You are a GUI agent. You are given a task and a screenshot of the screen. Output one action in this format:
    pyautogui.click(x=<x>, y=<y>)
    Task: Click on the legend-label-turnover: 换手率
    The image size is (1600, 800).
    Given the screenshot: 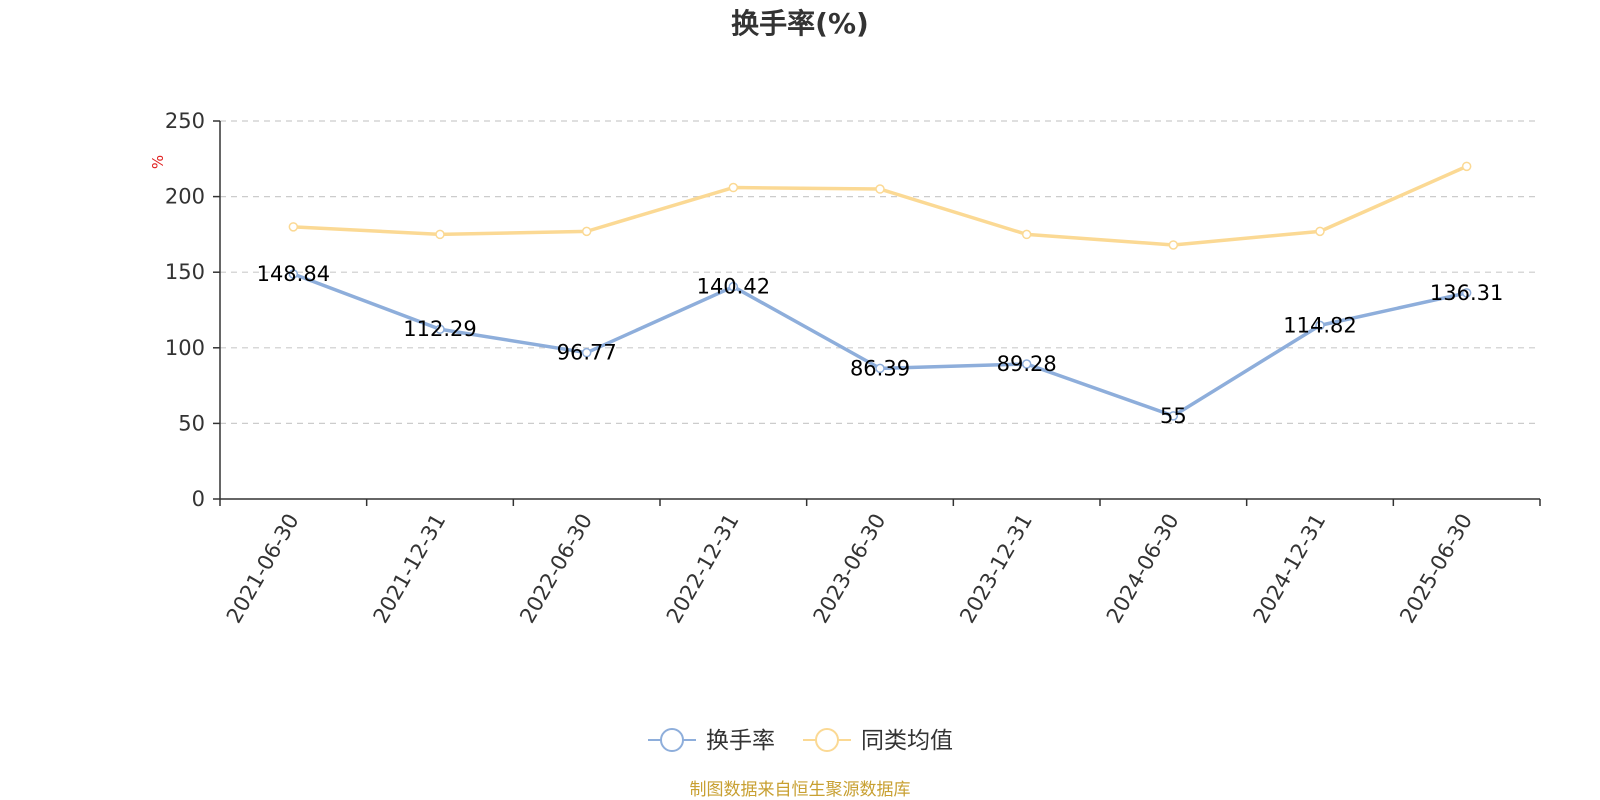 What is the action you would take?
    pyautogui.click(x=740, y=741)
    